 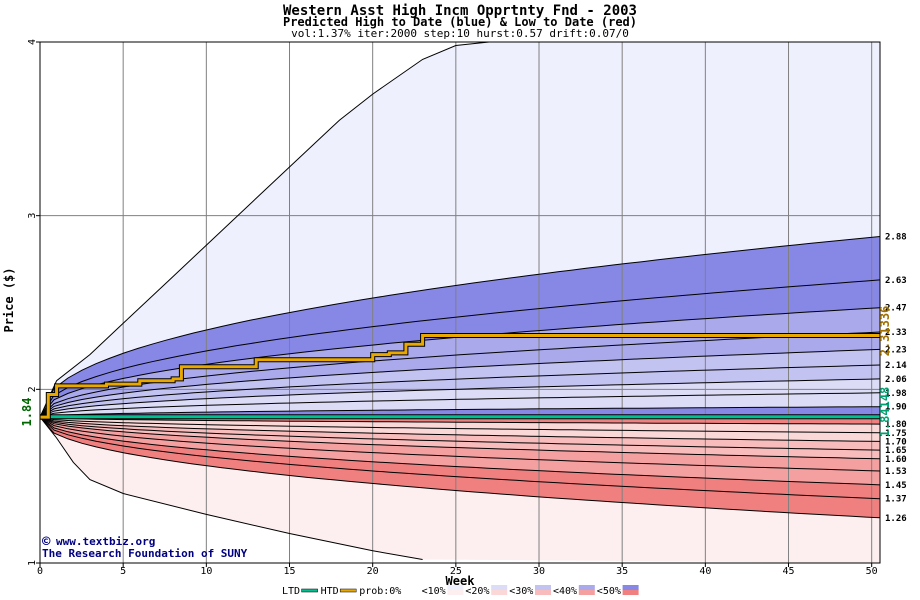 What do you see at coordinates (330, 591) in the screenshot?
I see `legend-label-htd: HTD` at bounding box center [330, 591].